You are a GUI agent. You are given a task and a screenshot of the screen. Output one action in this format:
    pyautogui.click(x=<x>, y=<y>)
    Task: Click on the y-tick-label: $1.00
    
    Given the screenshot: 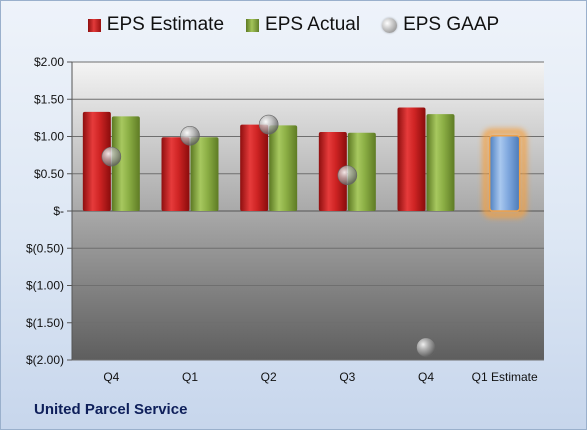 What is the action you would take?
    pyautogui.click(x=49, y=137)
    